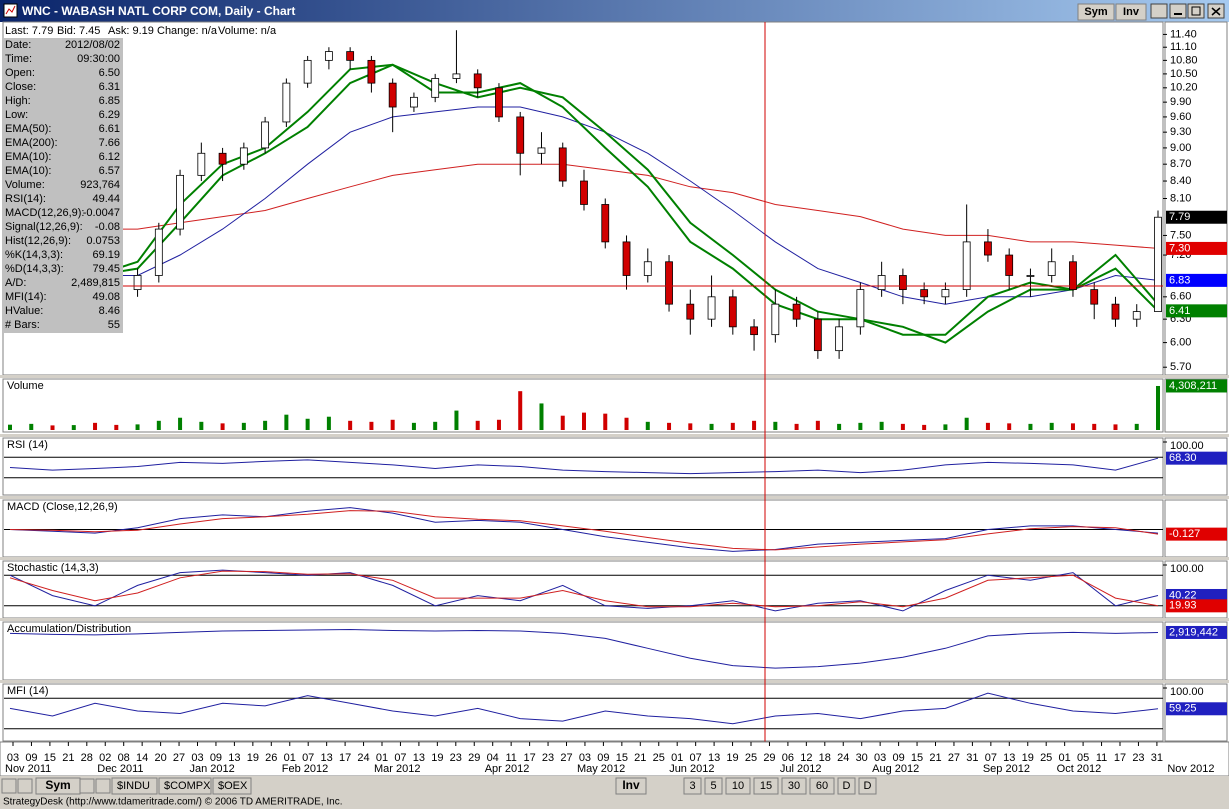  Describe the element at coordinates (106, 269) in the screenshot. I see `info-value: 79.45` at that location.